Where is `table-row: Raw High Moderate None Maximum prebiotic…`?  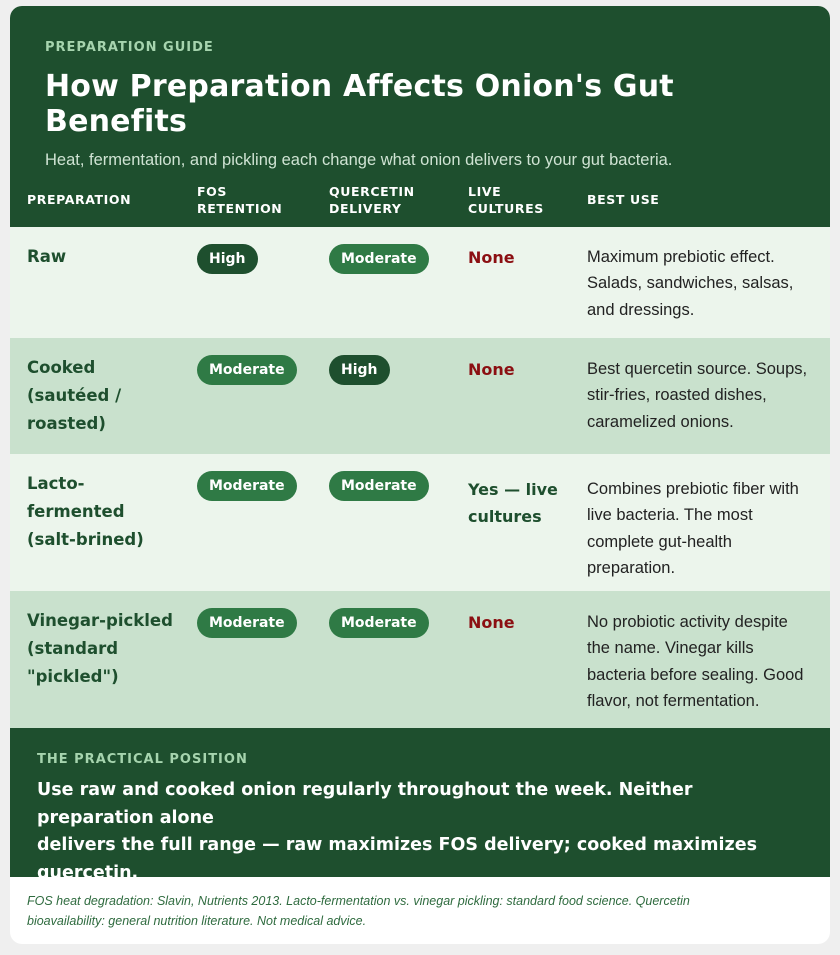
table-row: Raw High Moderate None Maximum prebiotic… is located at coordinates (420, 282).